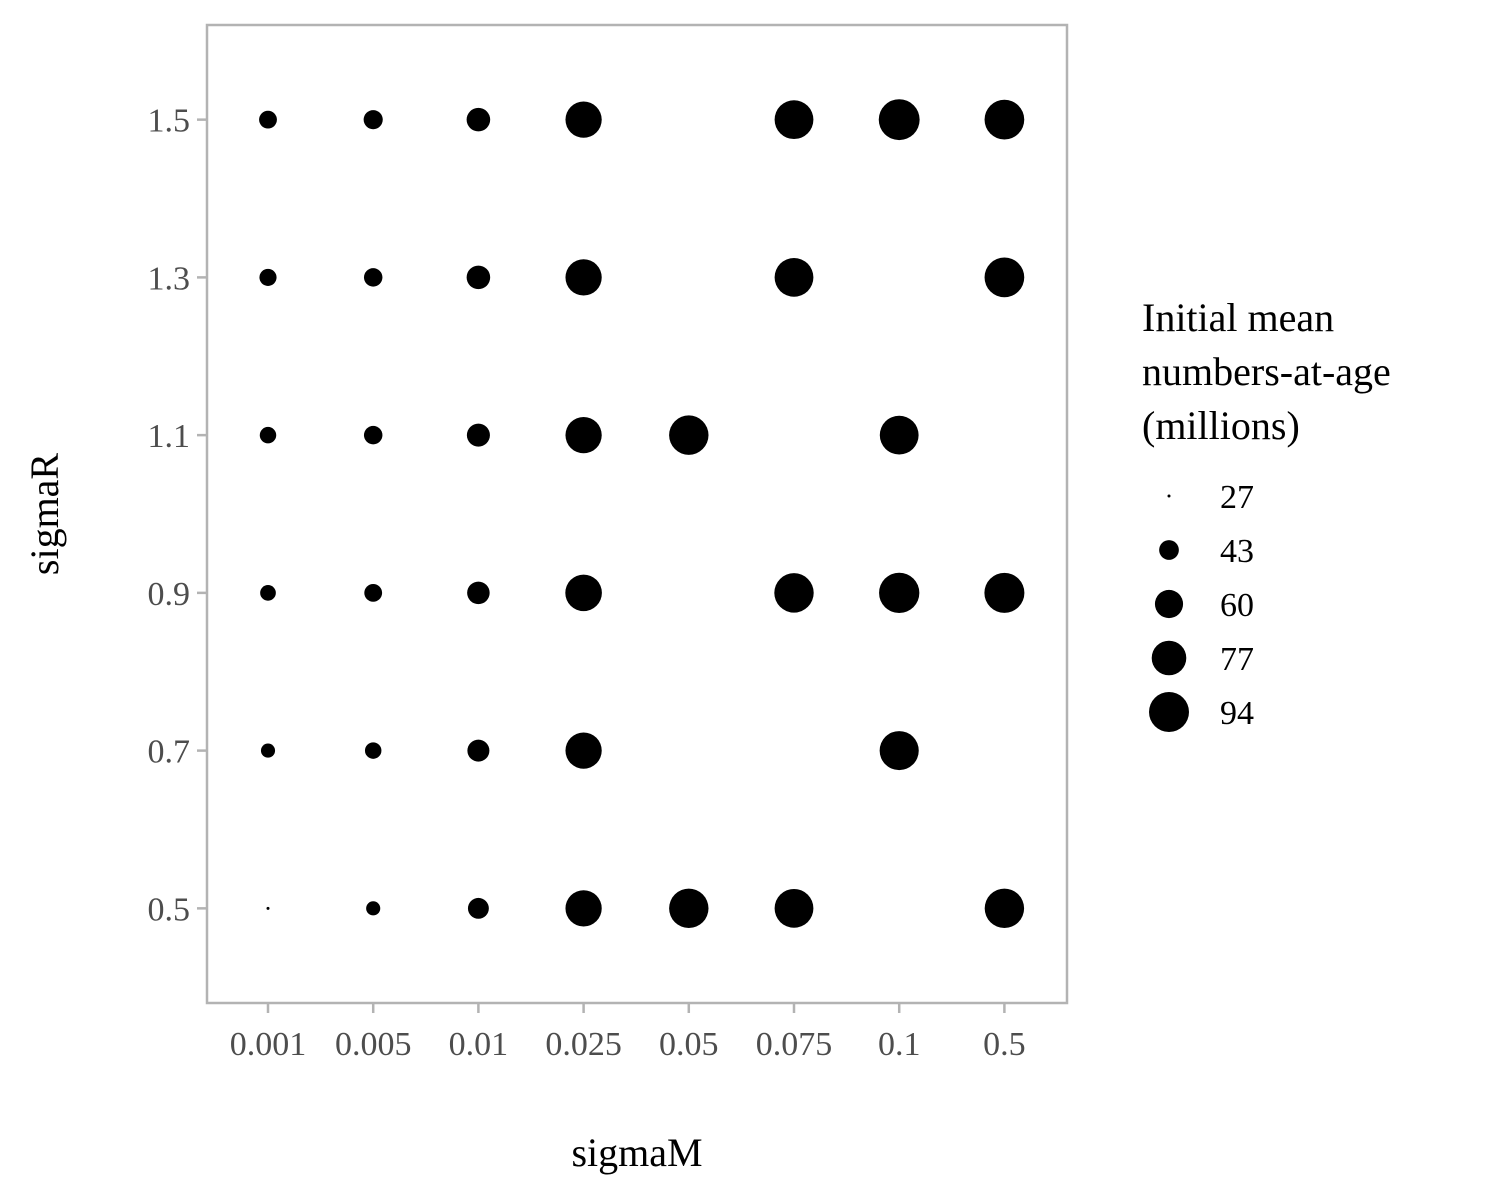 The width and height of the screenshot is (1500, 1200). I want to click on x-tick-label: 0.075, so click(794, 1044).